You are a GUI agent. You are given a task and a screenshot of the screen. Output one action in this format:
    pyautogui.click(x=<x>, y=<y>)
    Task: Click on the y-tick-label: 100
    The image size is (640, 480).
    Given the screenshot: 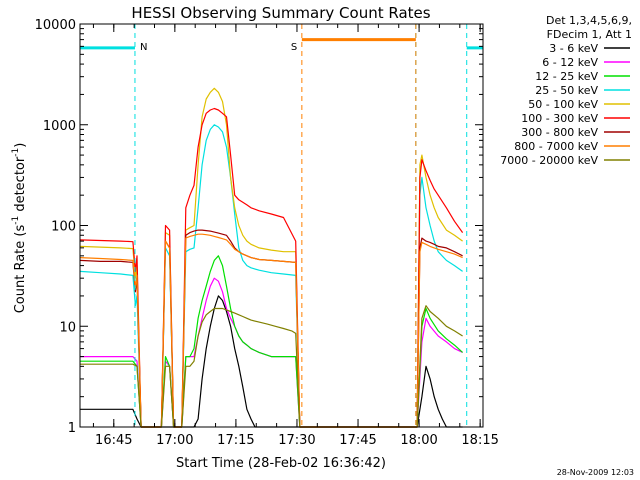 What is the action you would take?
    pyautogui.click(x=63, y=227)
    